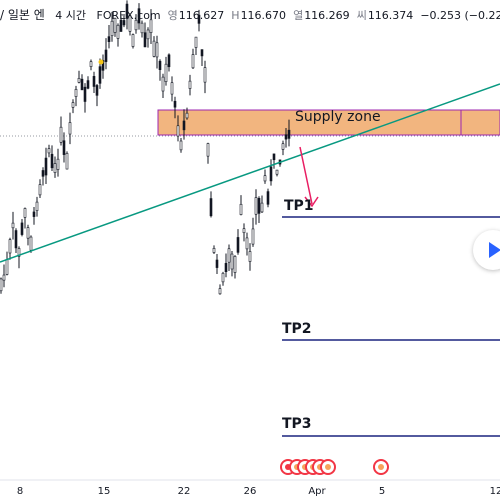  Describe the element at coordinates (361, 15) in the screenshot. I see `close-label: 씨` at that location.